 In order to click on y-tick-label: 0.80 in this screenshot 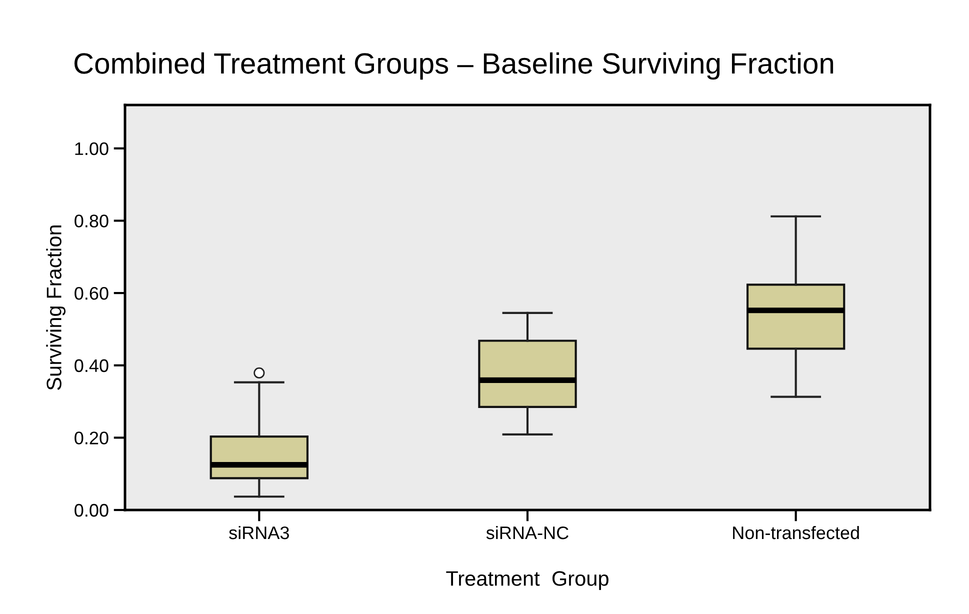, I will do `click(91, 221)`.